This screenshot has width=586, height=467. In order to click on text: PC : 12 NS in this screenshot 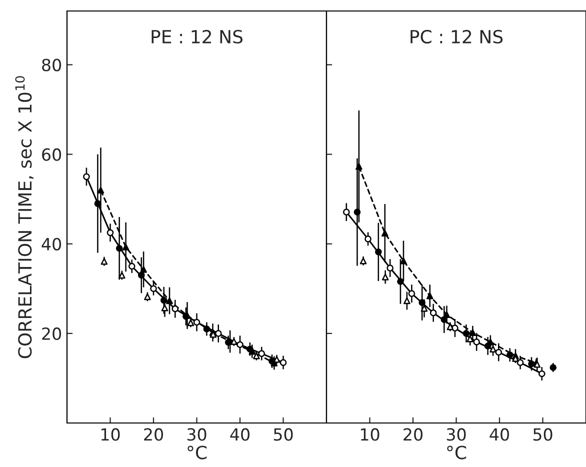, I will do `click(456, 37)`.